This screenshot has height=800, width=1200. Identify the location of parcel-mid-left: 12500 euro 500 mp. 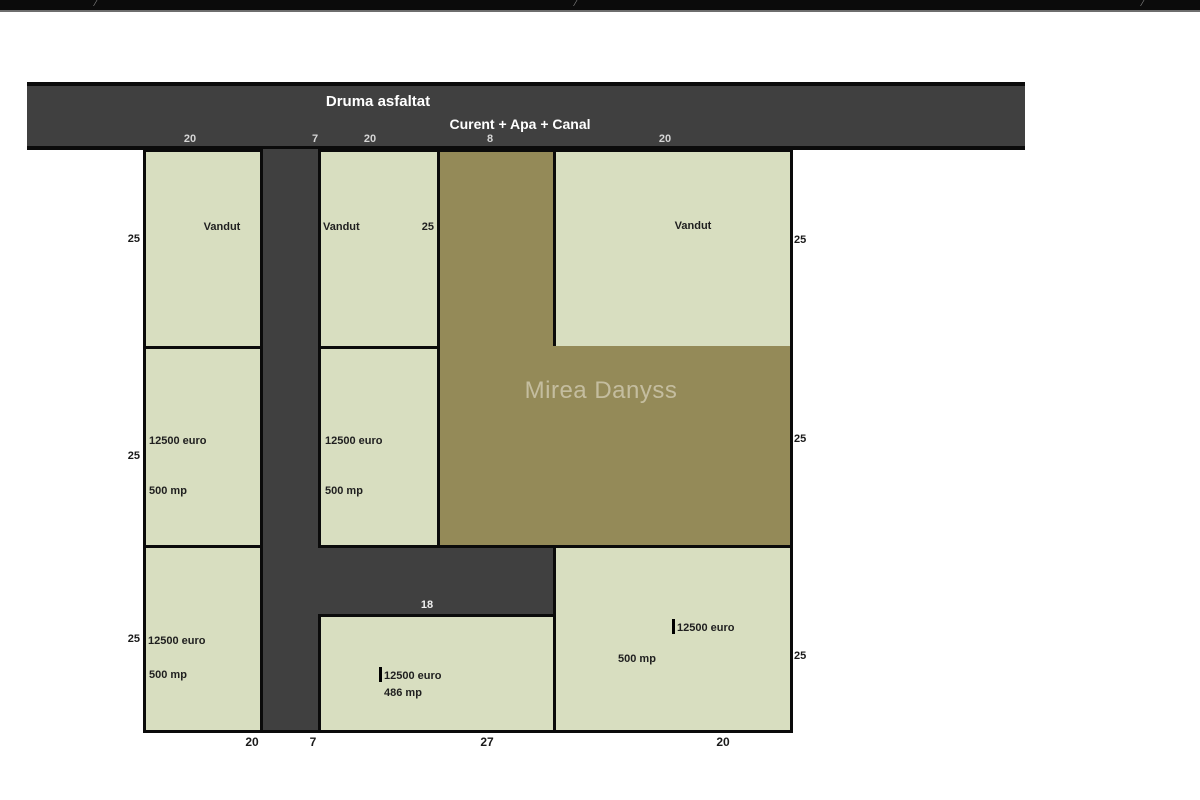
(203, 447).